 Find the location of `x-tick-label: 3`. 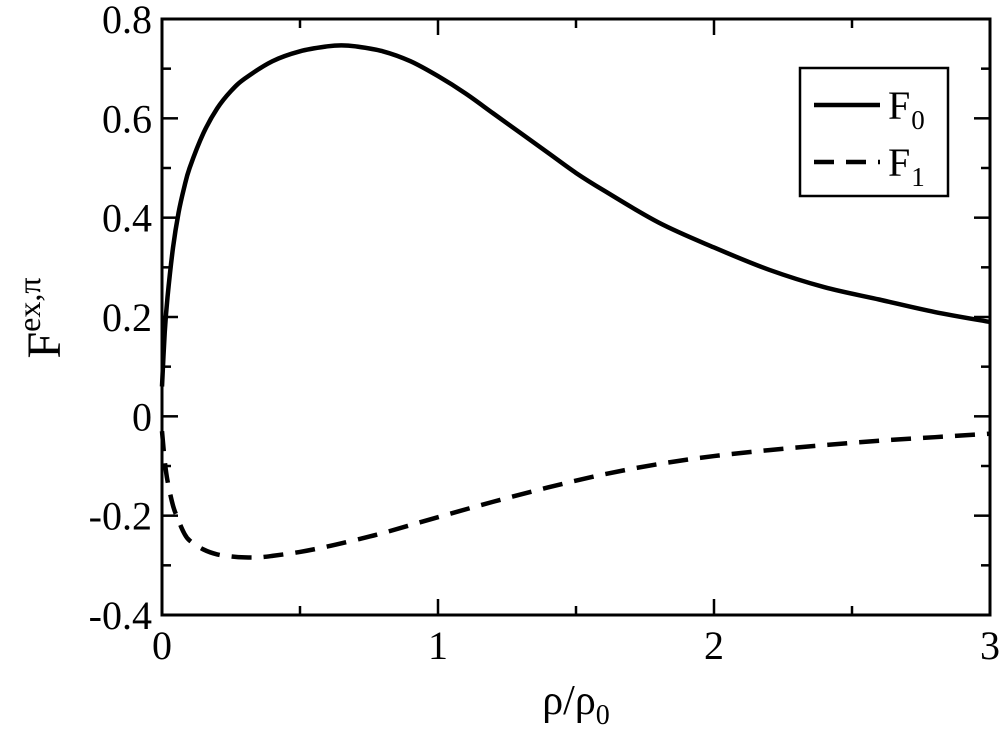

x-tick-label: 3 is located at coordinates (990, 645).